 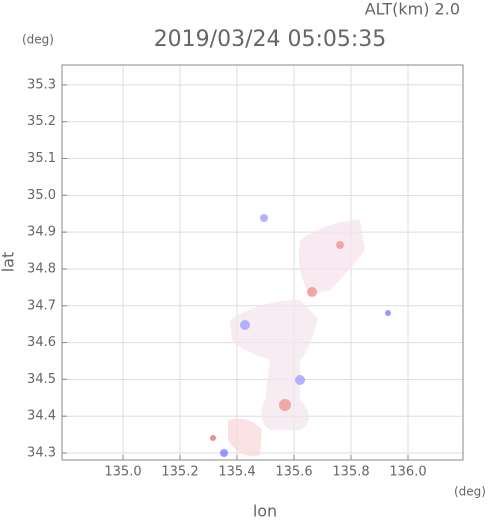 I want to click on chart-subtitle: ALT(km) 2.0, so click(x=412, y=9).